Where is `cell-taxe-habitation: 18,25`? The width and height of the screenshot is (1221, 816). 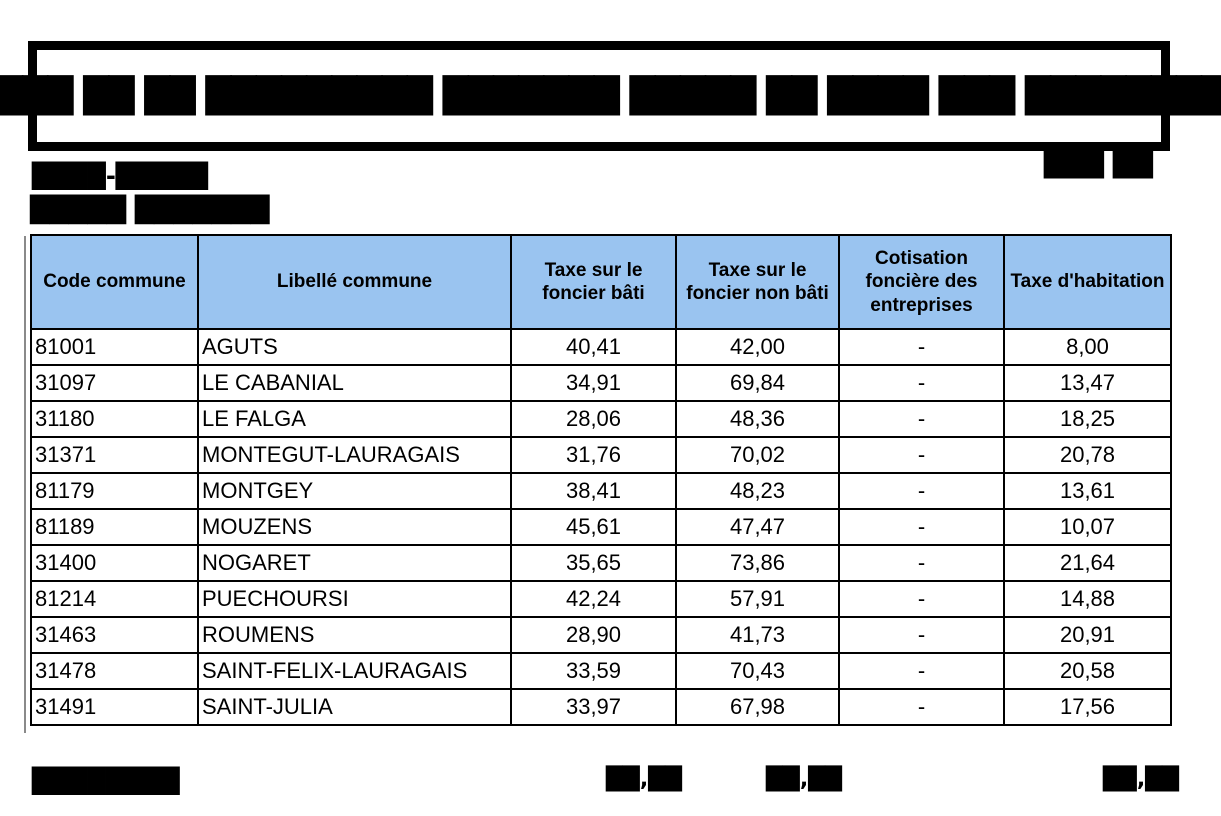 cell-taxe-habitation: 18,25 is located at coordinates (1087, 419).